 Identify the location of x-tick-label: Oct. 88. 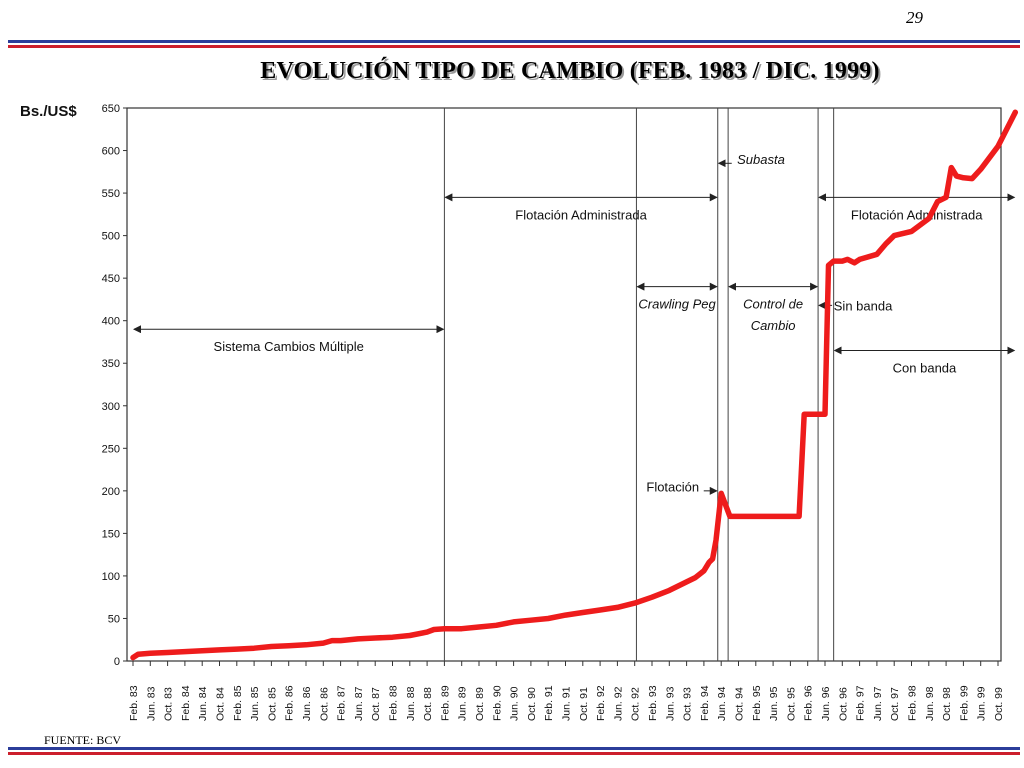
(428, 704).